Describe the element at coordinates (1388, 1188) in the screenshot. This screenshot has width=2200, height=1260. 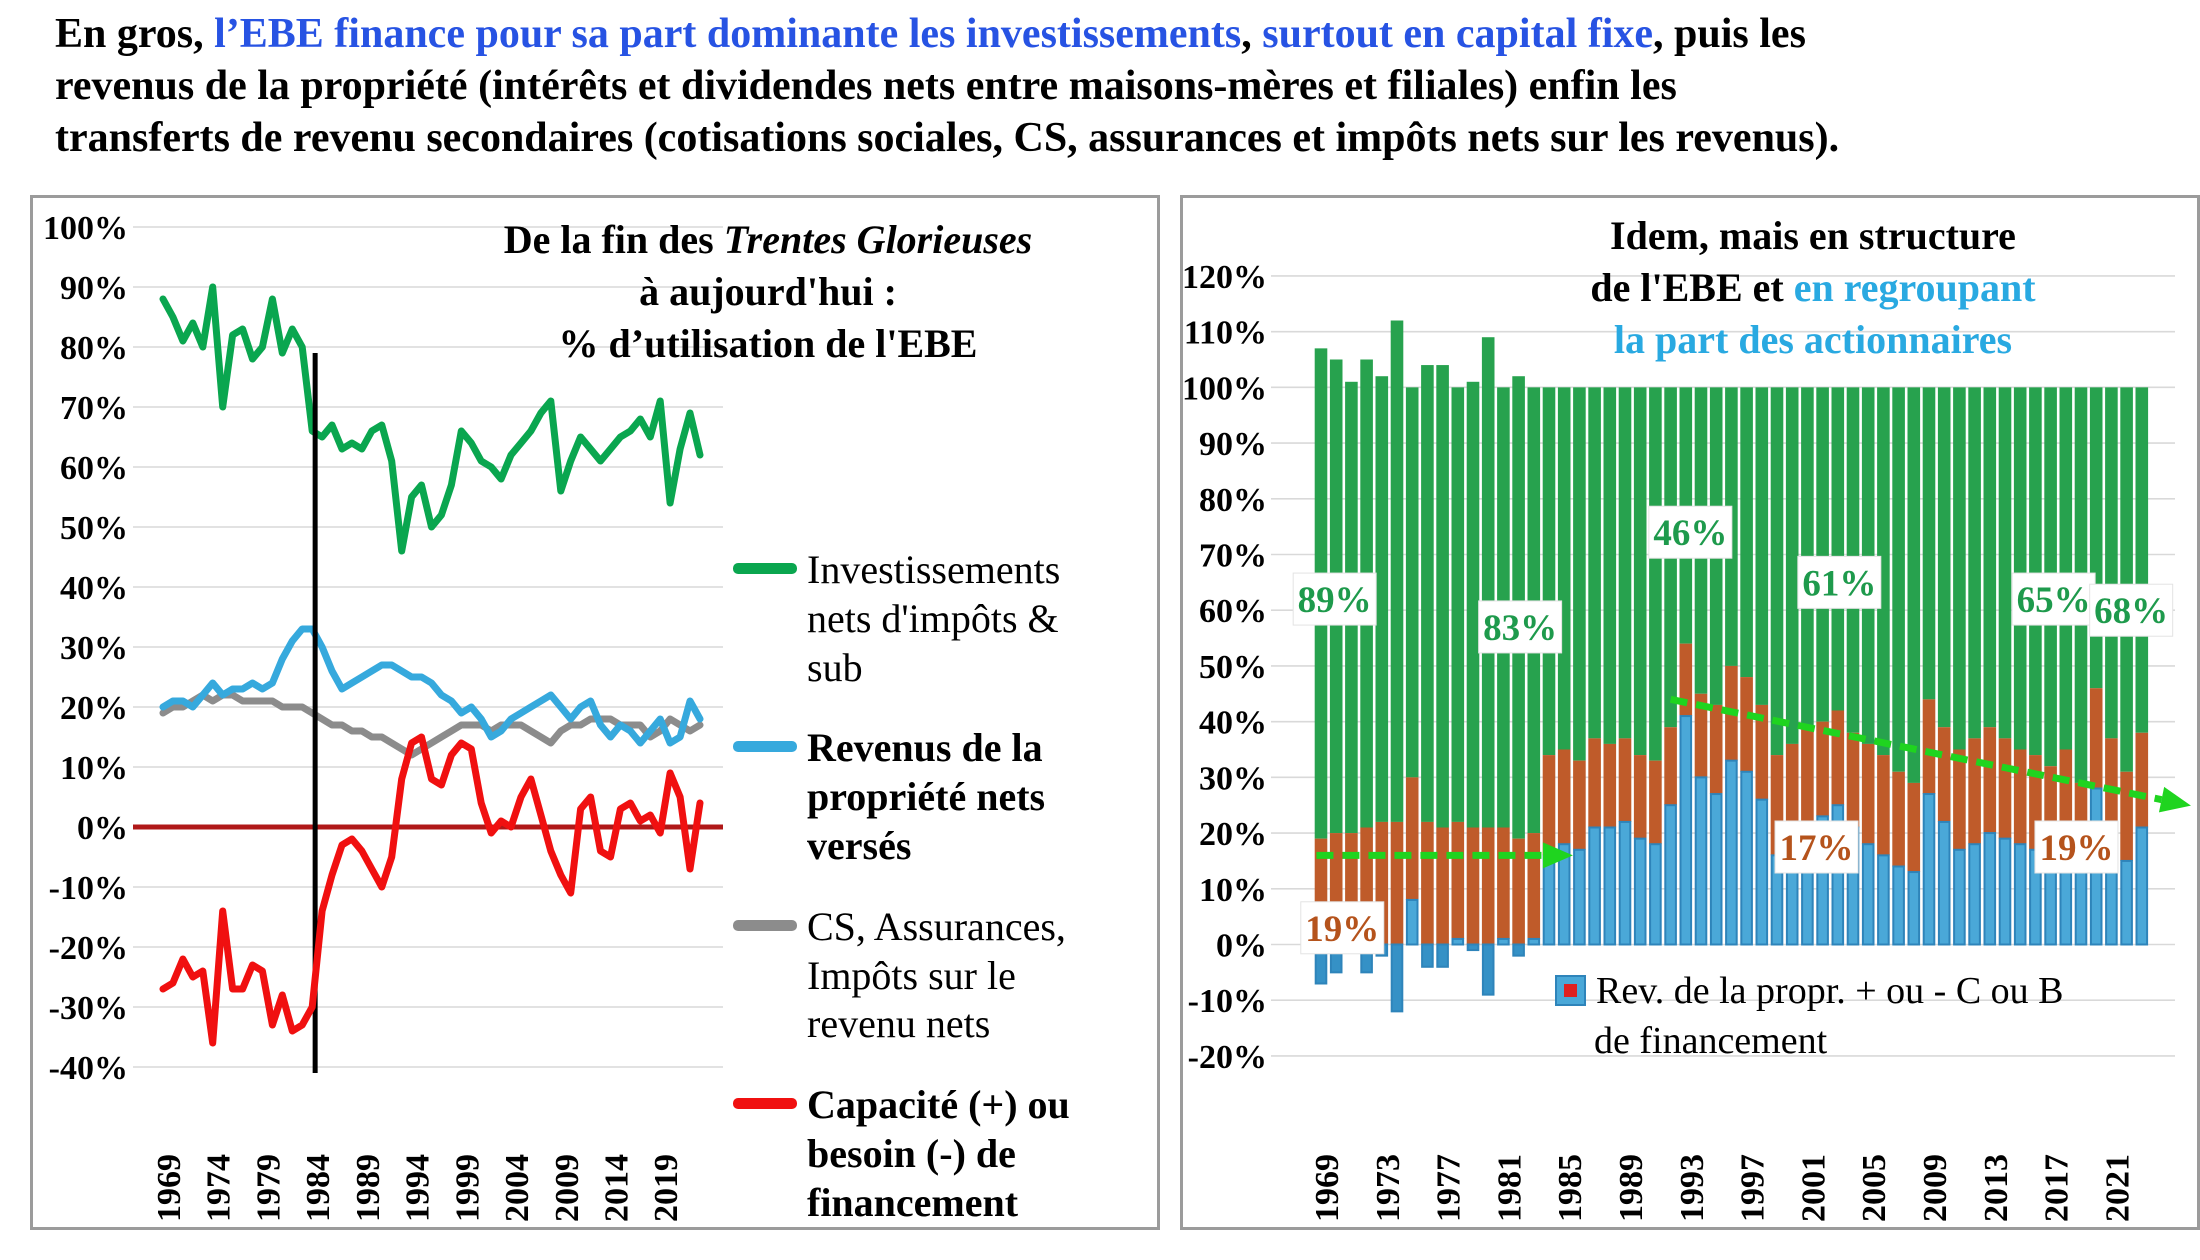
I see `x-axis-tick-label: 1973` at that location.